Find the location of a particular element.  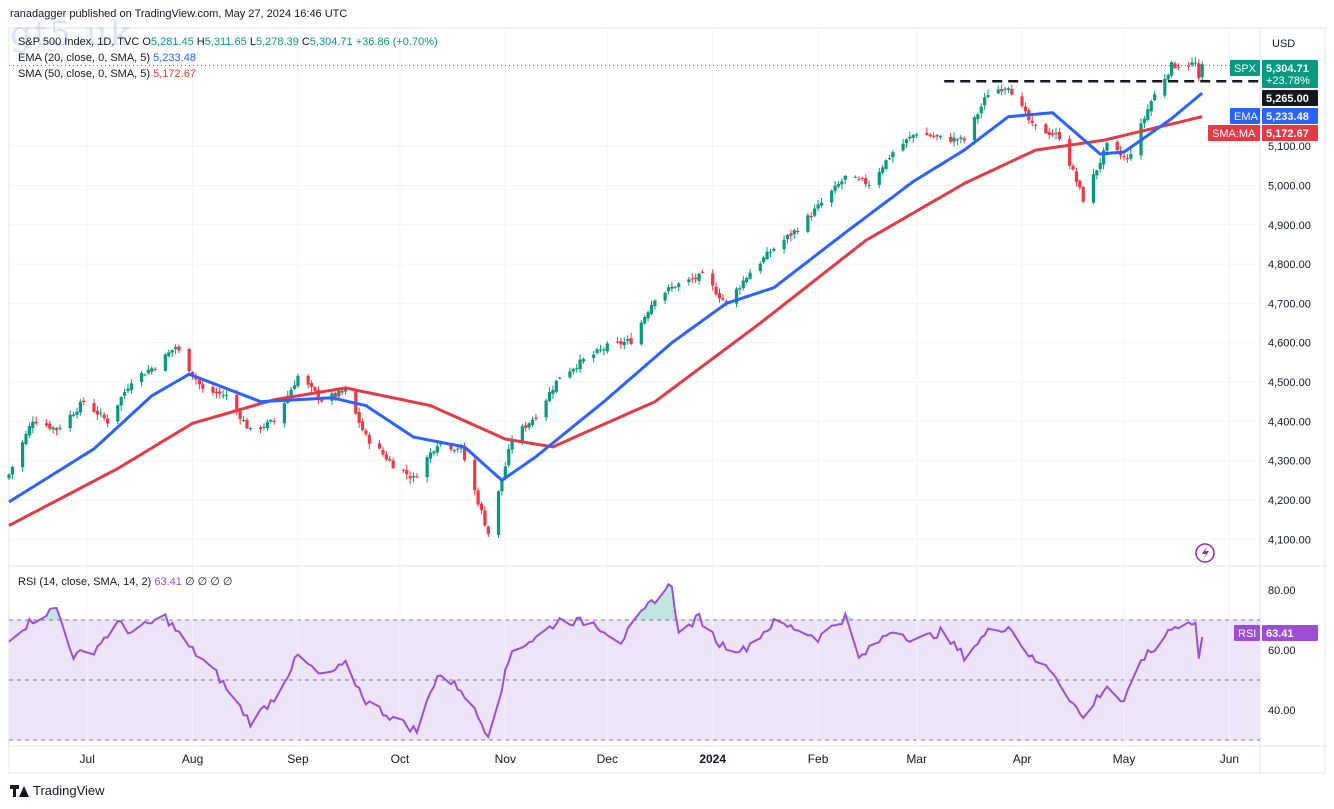

rsi-tick-label: 80.00 is located at coordinates (1282, 591).